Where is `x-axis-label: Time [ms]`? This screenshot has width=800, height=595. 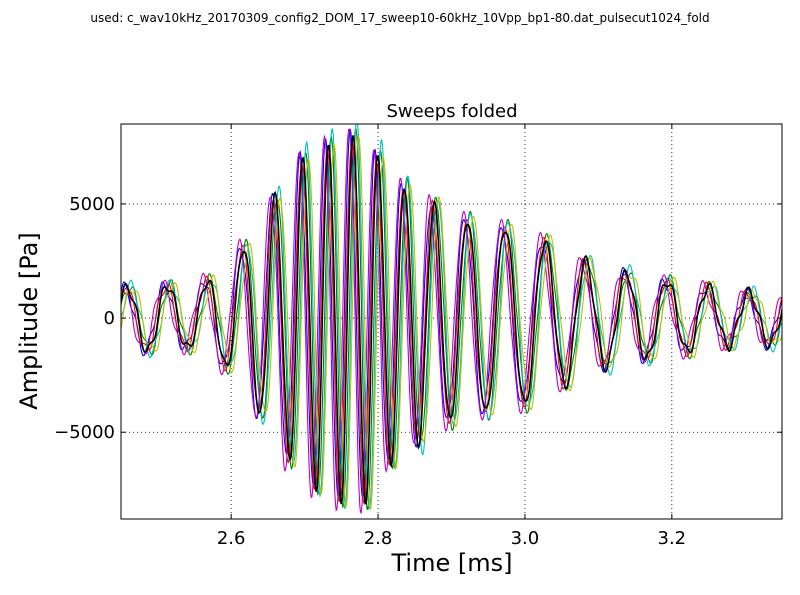 x-axis-label: Time [ms] is located at coordinates (452, 563).